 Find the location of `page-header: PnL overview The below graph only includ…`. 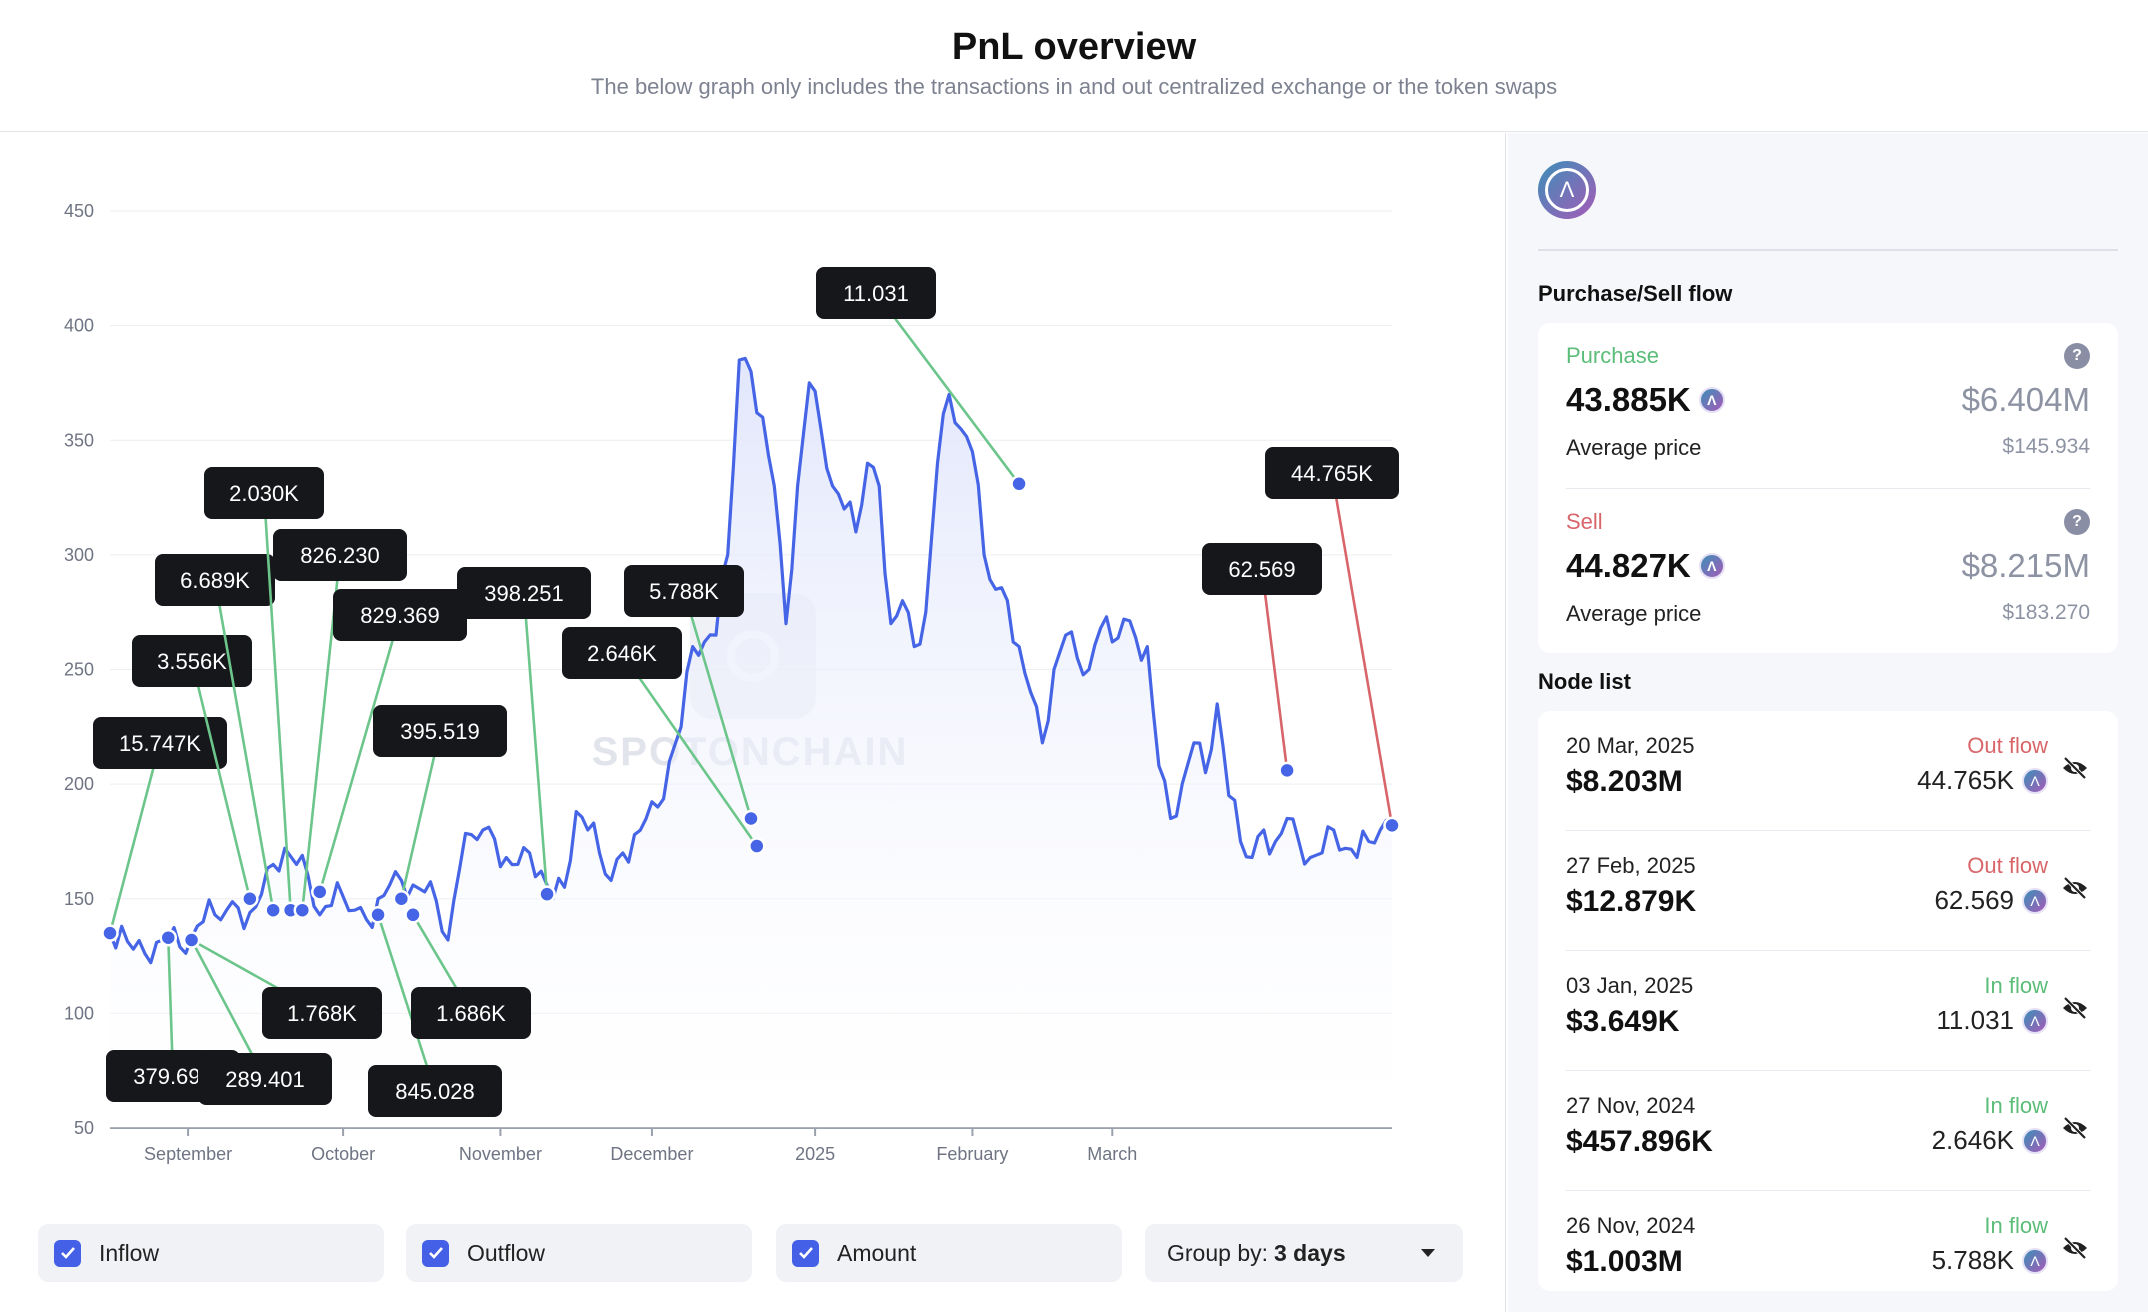

page-header: PnL overview The below graph only includ… is located at coordinates (1074, 66).